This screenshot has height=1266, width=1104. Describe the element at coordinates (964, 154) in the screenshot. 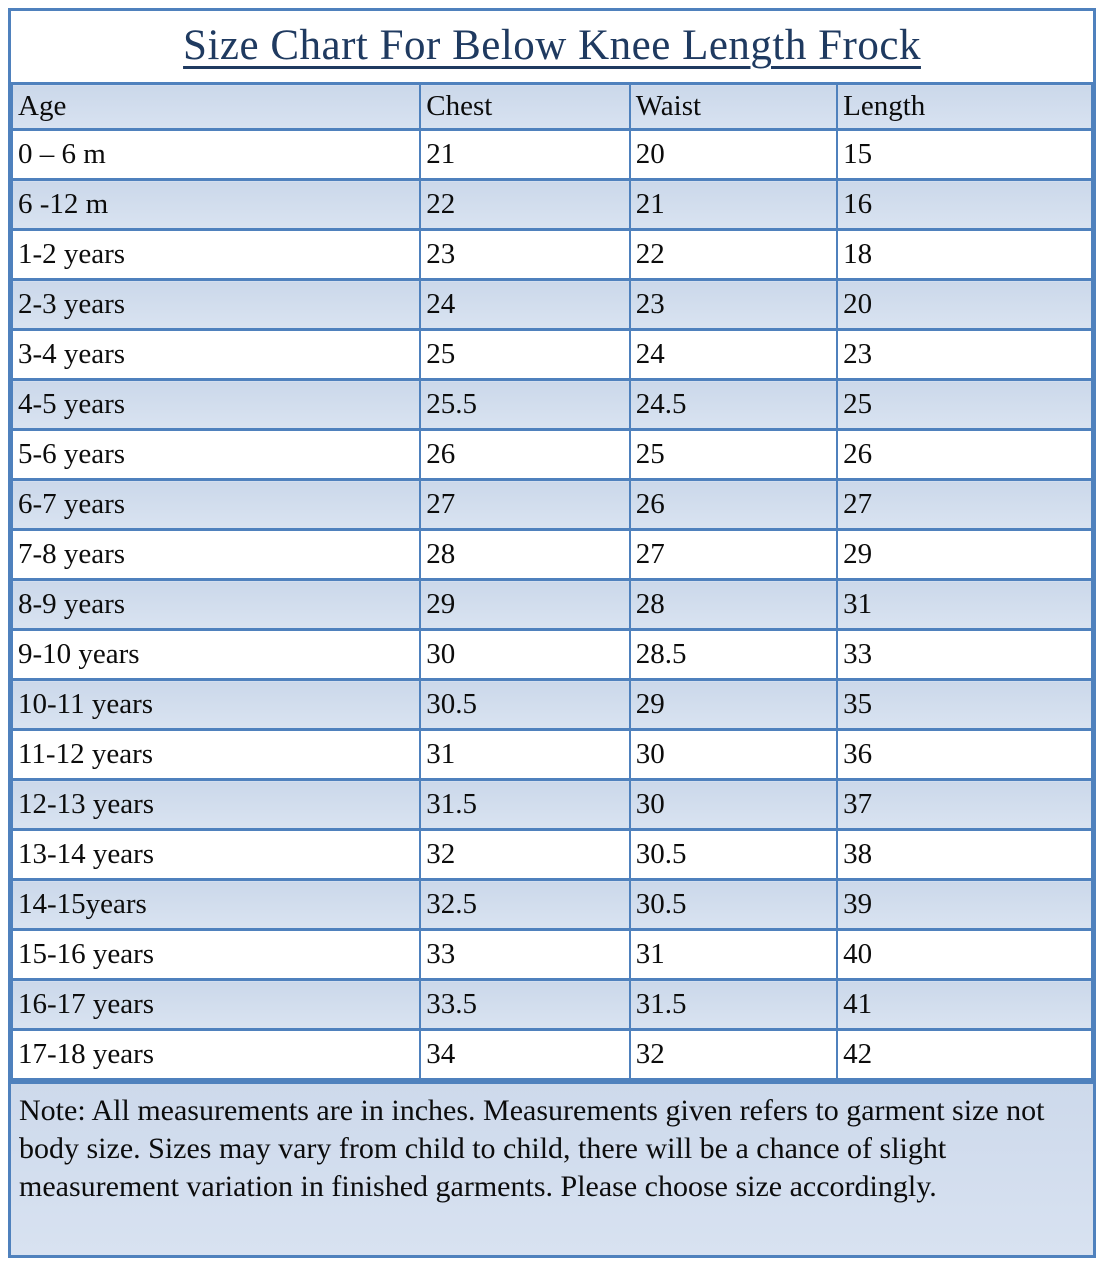

I see `table-cell: 15` at that location.